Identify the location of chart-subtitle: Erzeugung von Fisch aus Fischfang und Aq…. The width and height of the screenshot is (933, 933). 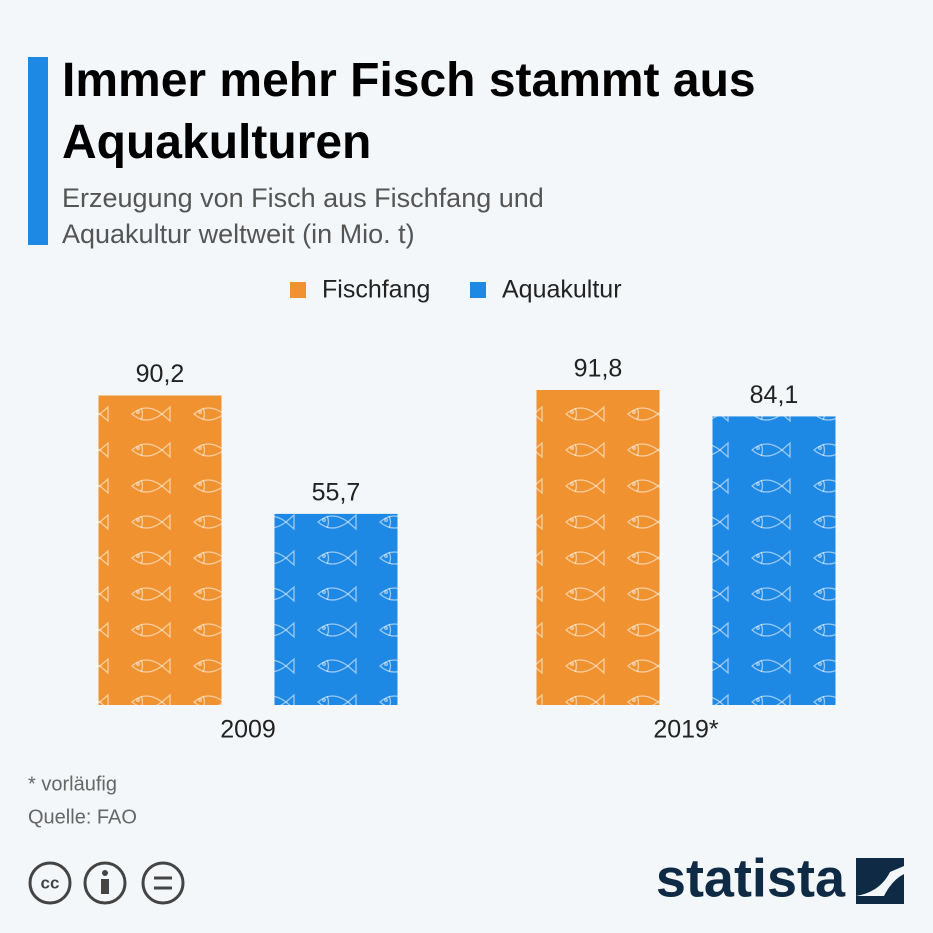
(303, 216).